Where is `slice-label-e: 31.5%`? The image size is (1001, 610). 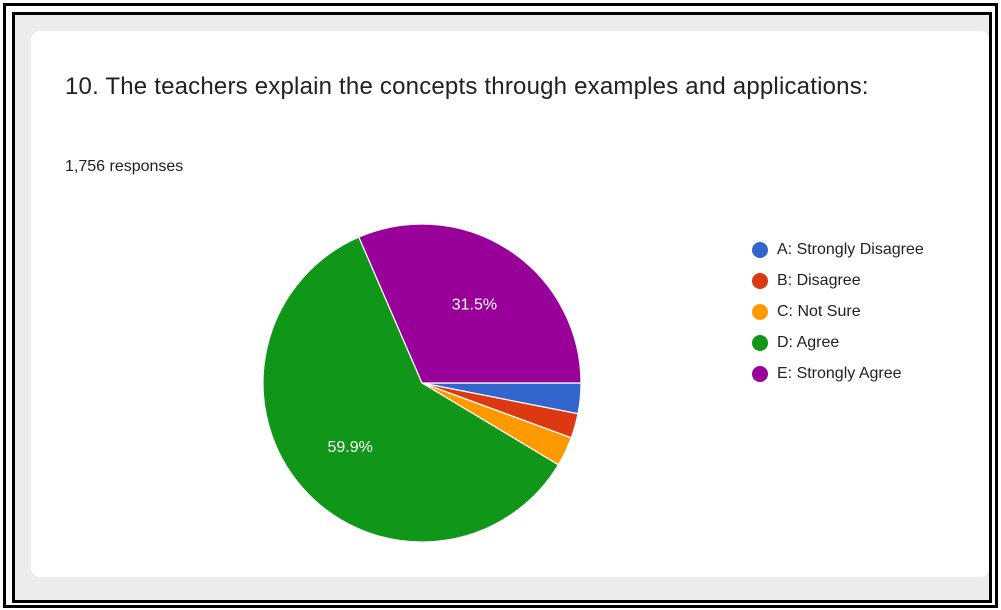
slice-label-e: 31.5% is located at coordinates (474, 304).